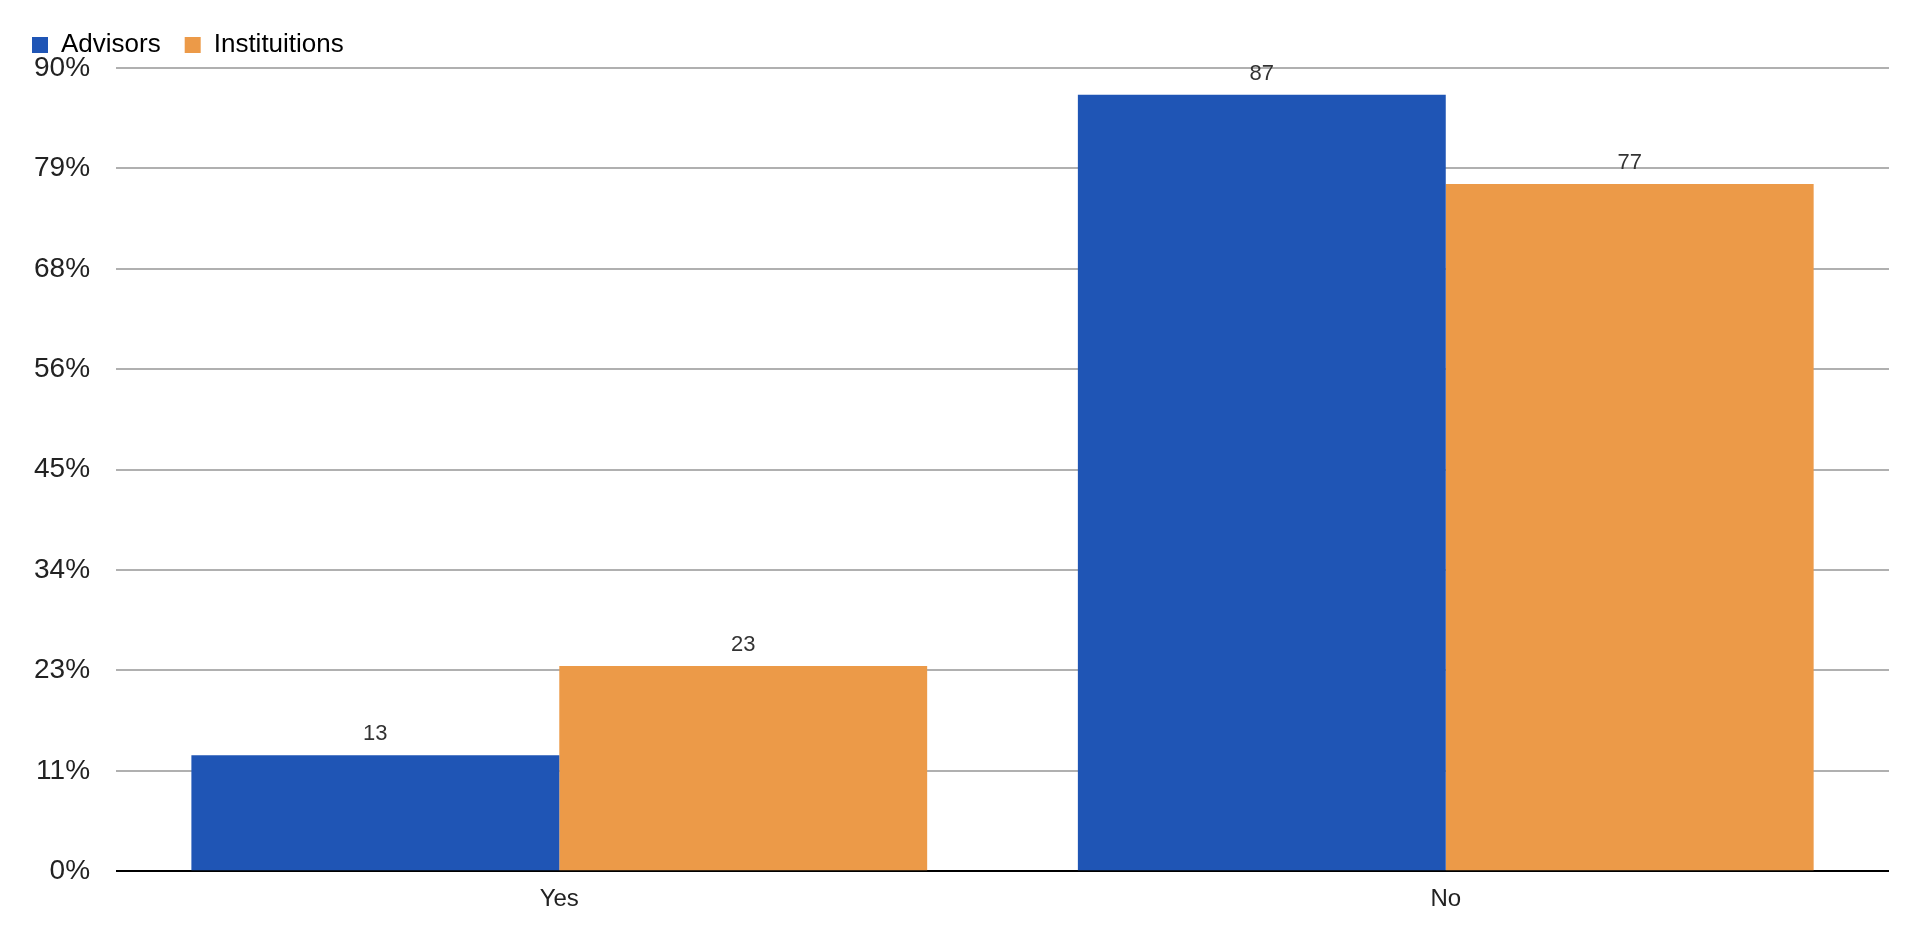  I want to click on data-label: 87, so click(1262, 72).